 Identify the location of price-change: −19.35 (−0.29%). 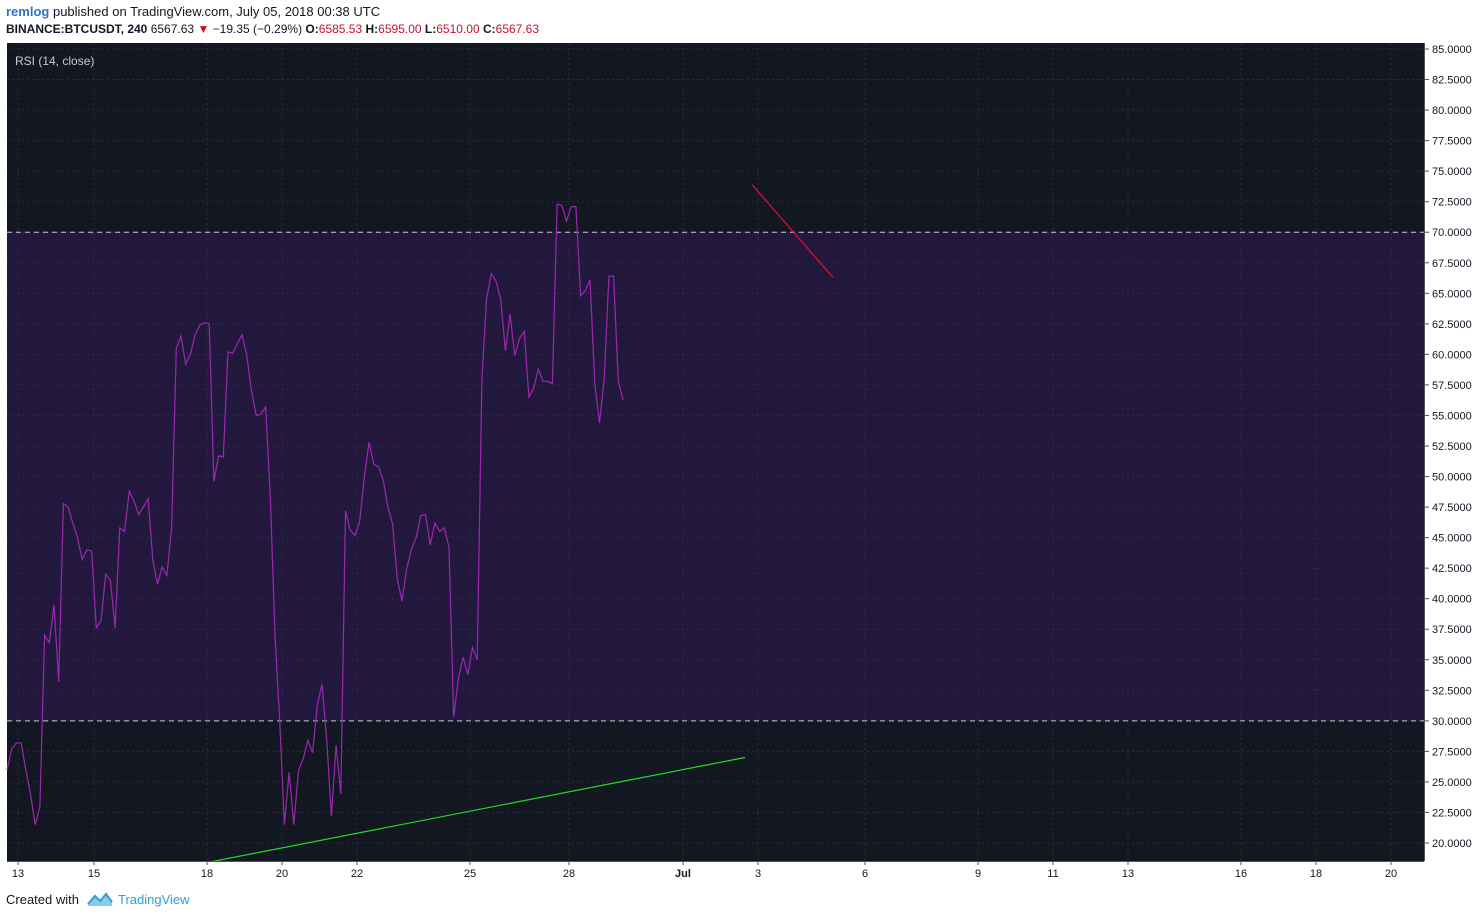
(257, 29).